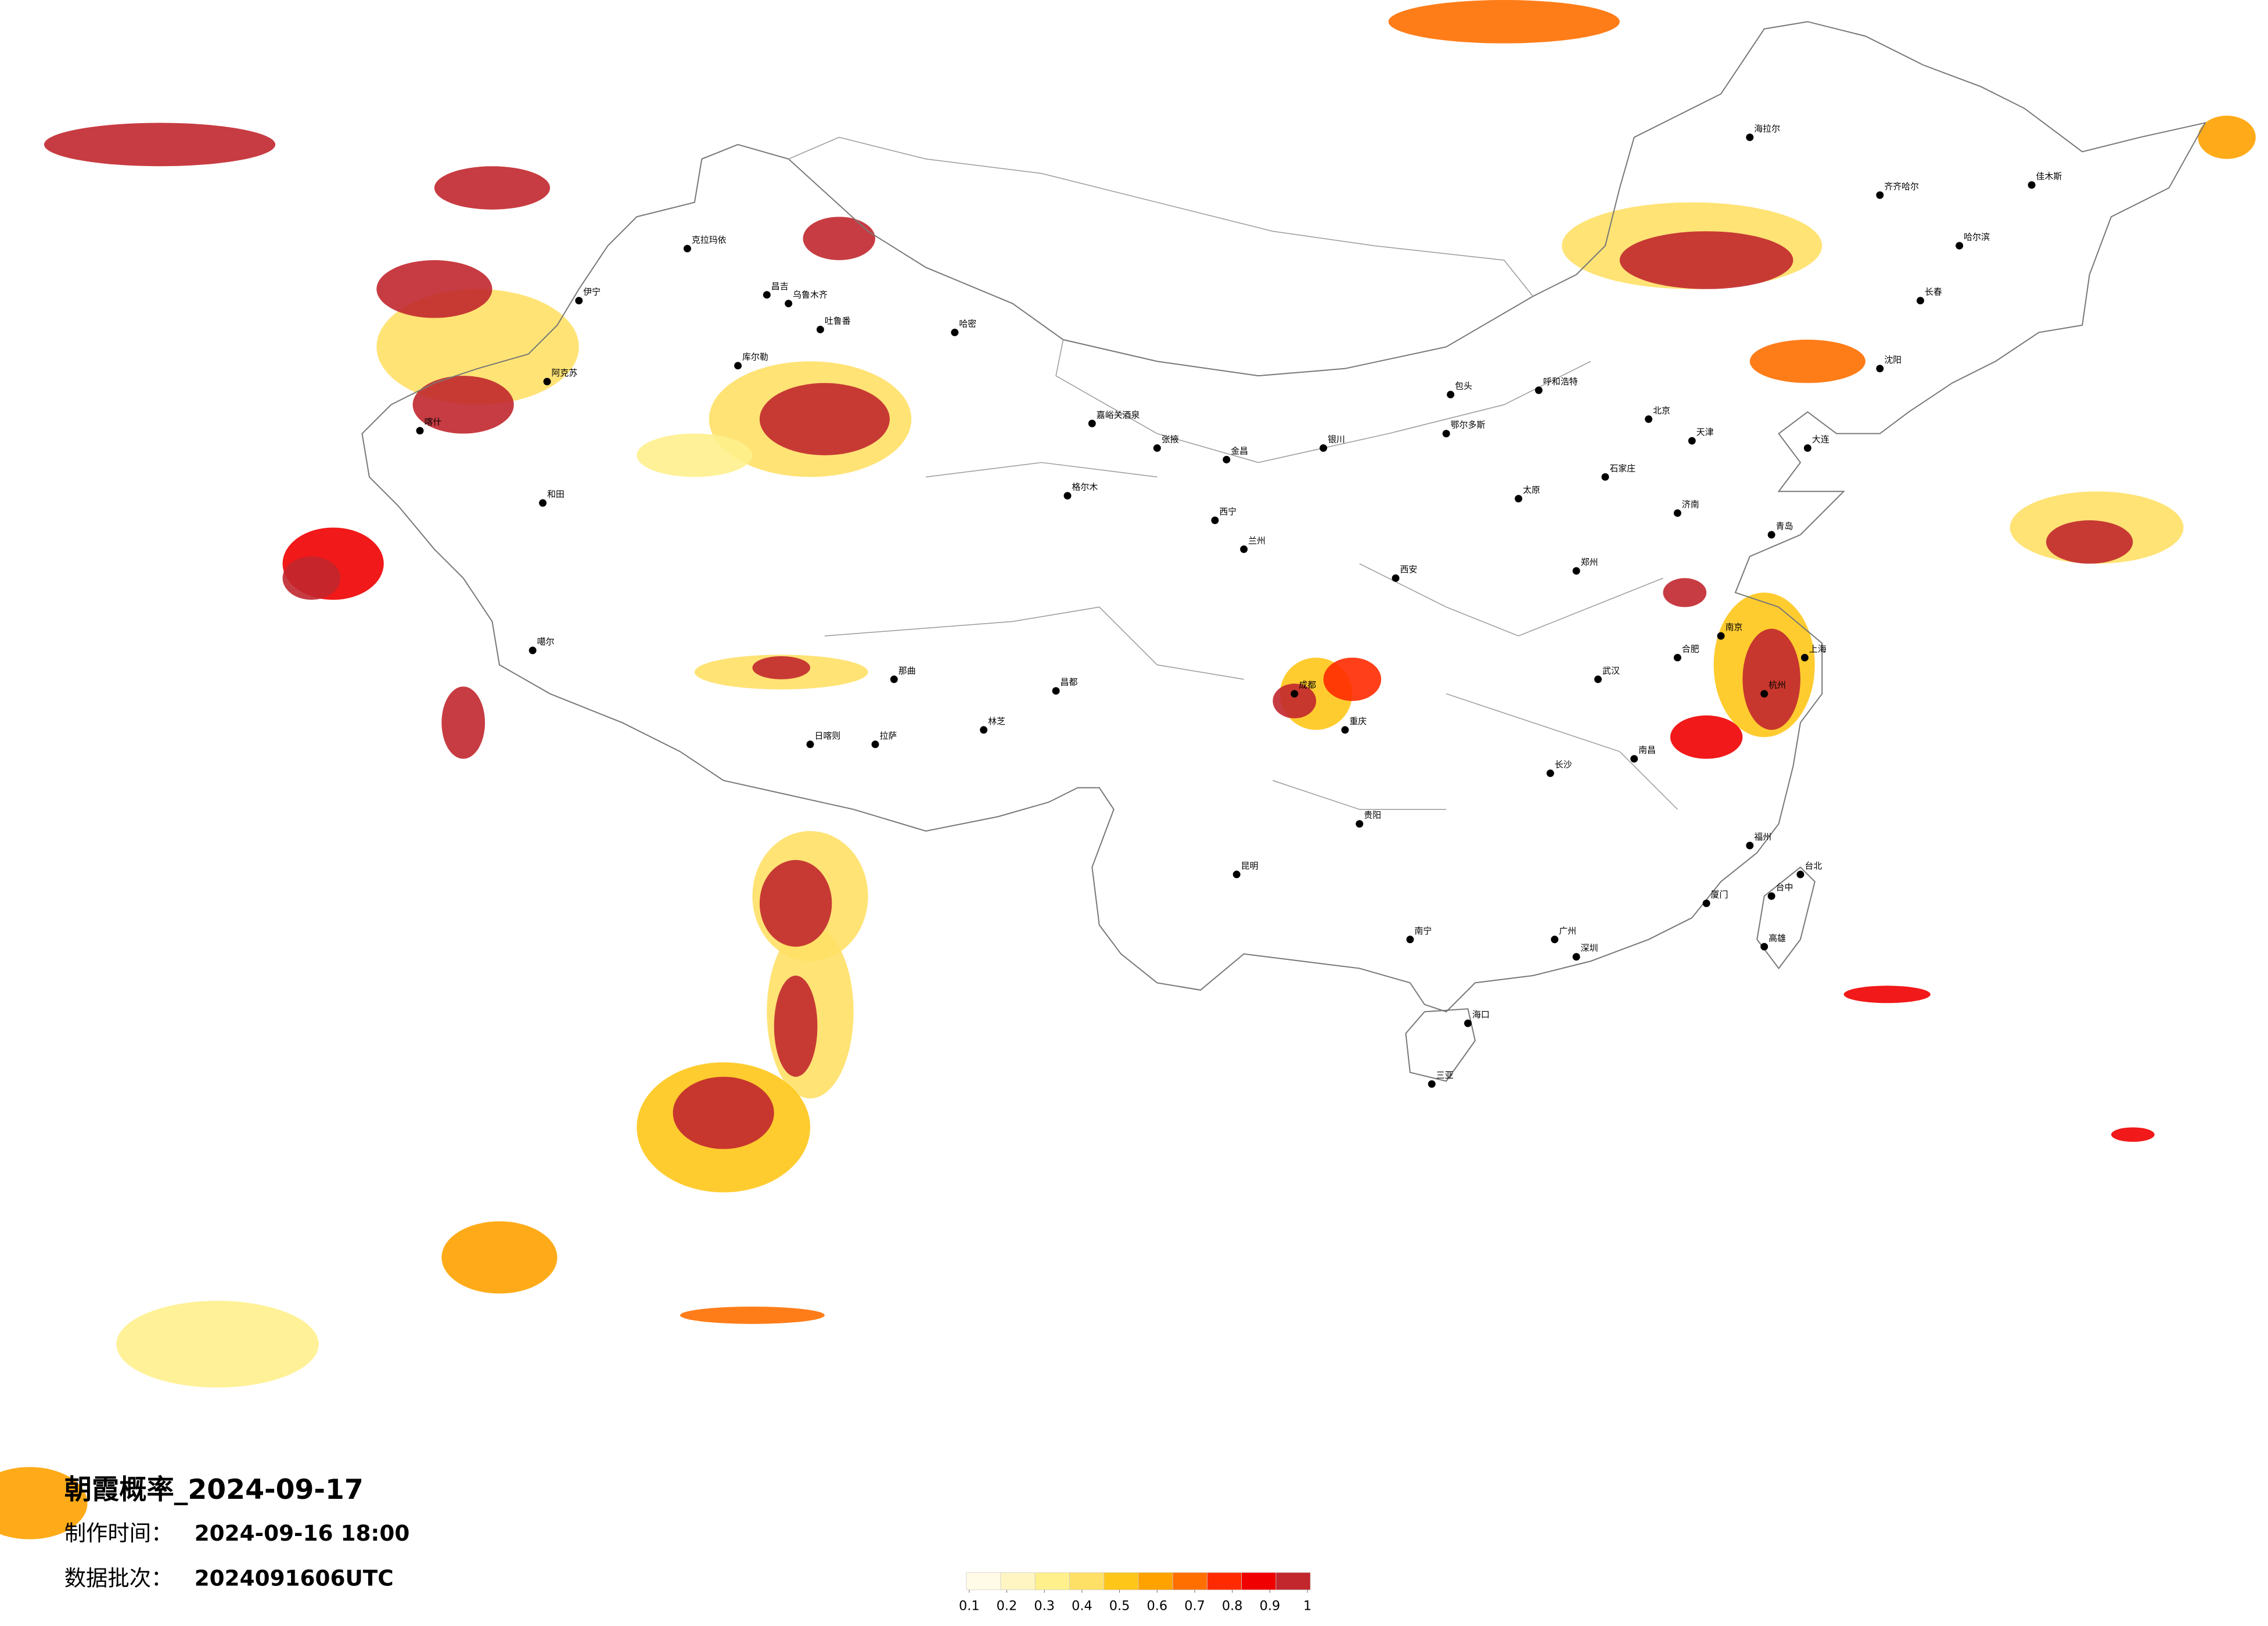  Describe the element at coordinates (1069, 682) in the screenshot. I see `city-label: 昌都` at that location.